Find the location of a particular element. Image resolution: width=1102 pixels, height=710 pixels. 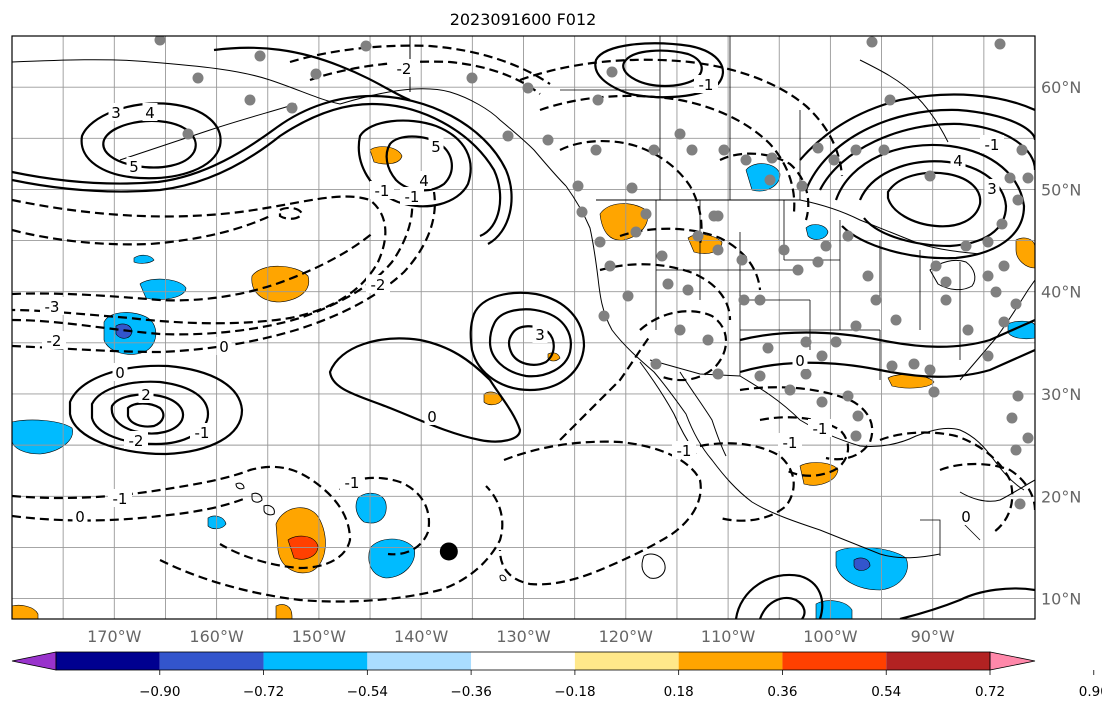

island-guadalupe is located at coordinates (503, 578).